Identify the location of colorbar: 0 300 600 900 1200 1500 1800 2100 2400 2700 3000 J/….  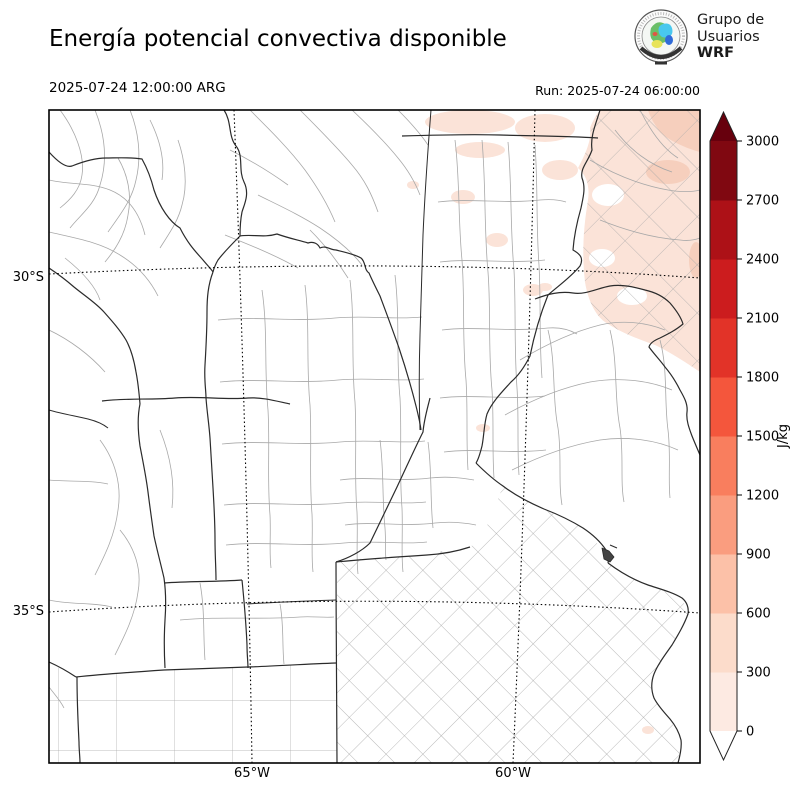
(750, 436).